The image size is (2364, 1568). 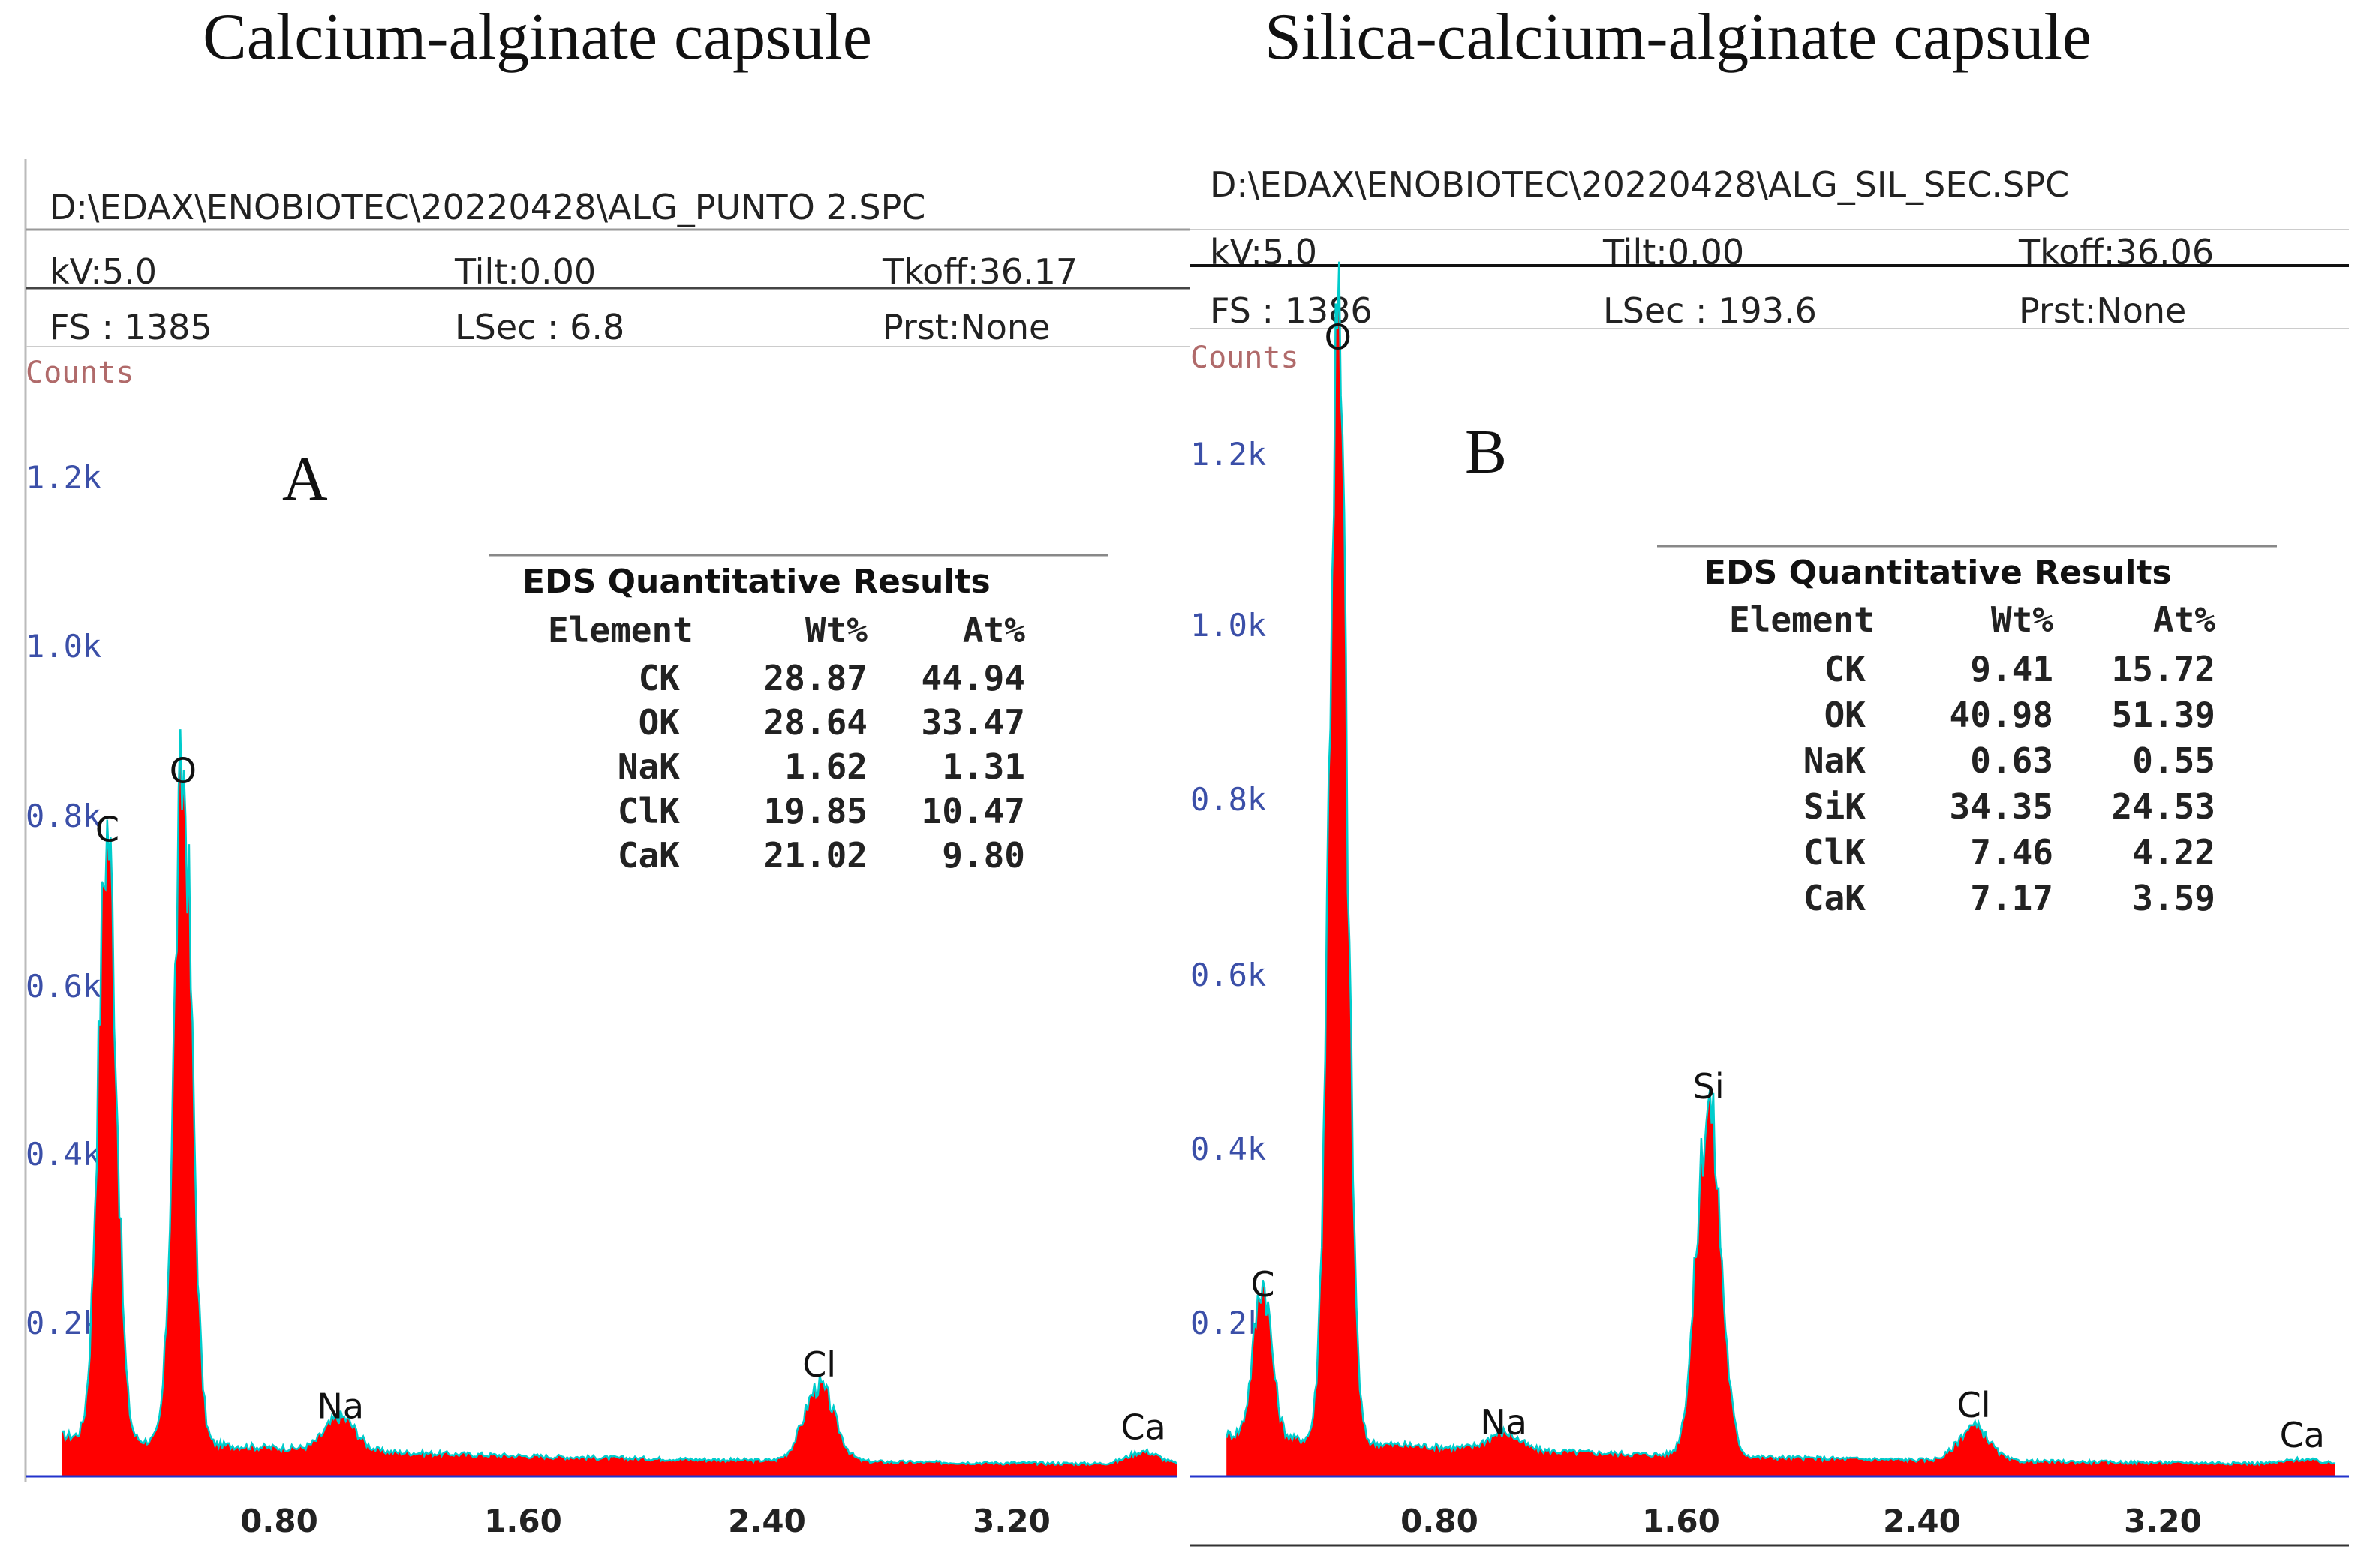 I want to click on panel-a-x-ticks: 0.80 1.60 2.40 3.20, so click(x=646, y=1521).